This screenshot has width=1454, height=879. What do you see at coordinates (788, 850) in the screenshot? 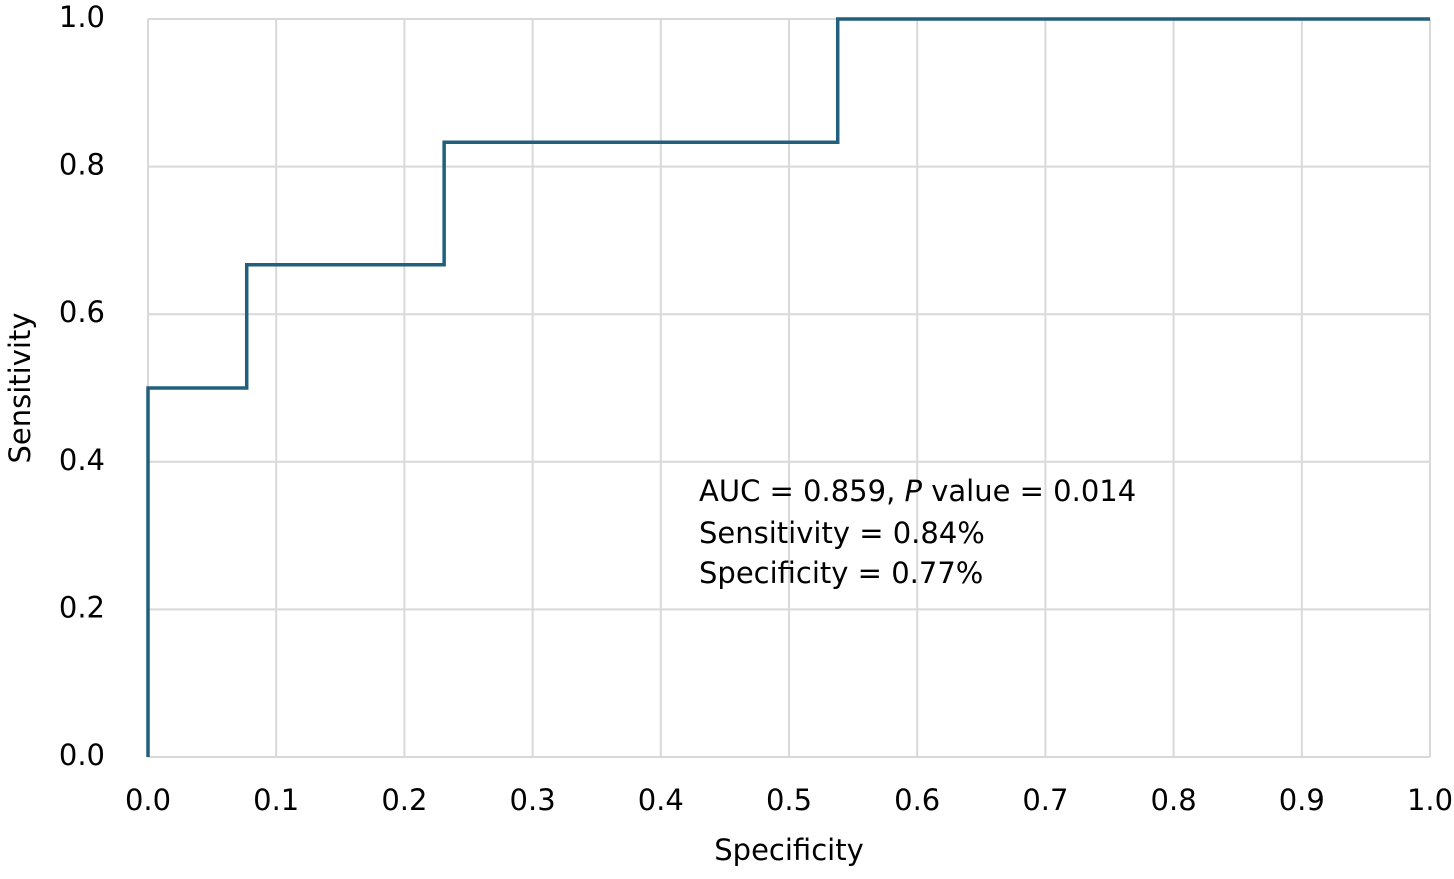
I see `x-axis-title: Specificity` at bounding box center [788, 850].